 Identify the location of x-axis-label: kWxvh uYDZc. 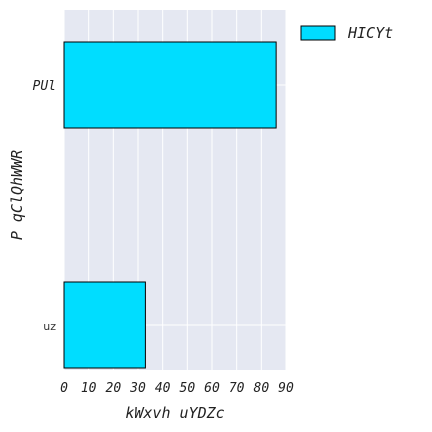
(174, 413).